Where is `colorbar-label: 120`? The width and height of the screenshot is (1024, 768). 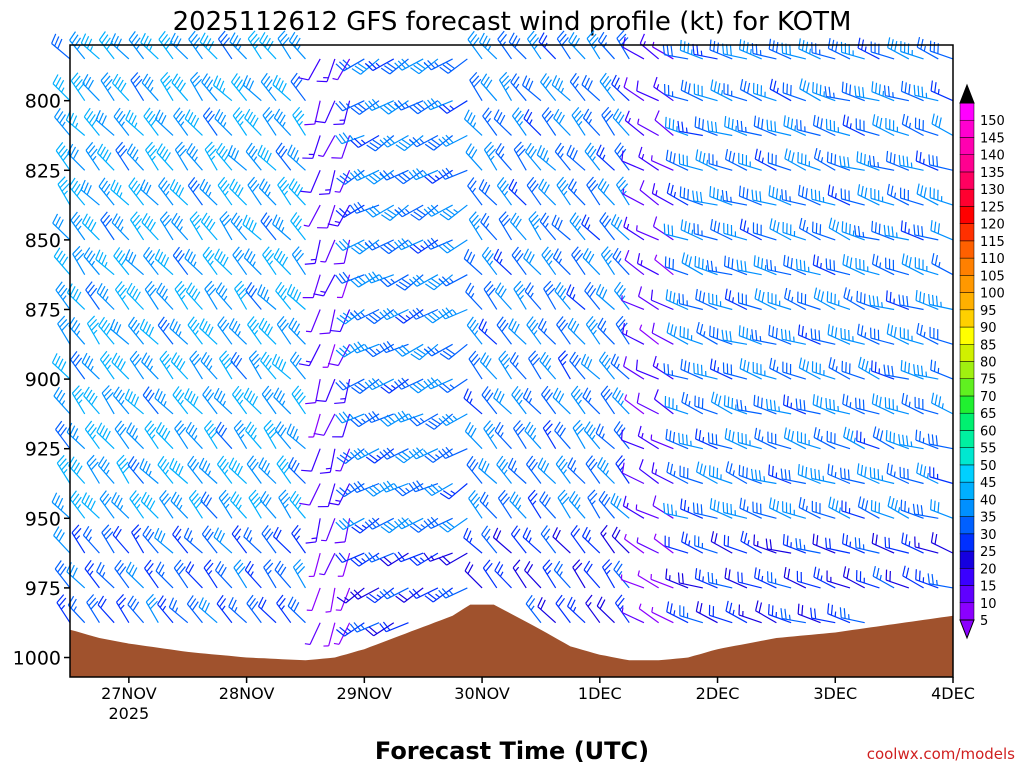 colorbar-label: 120 is located at coordinates (992, 225).